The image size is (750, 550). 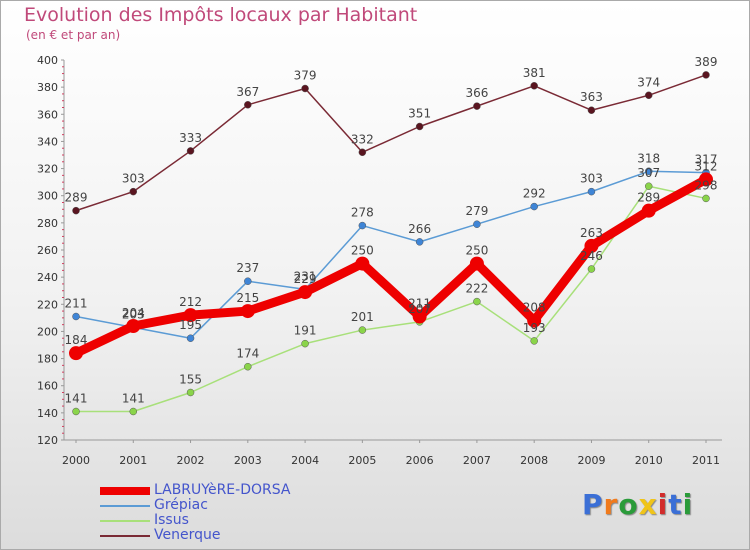 I want to click on data-label: 351, so click(x=419, y=114).